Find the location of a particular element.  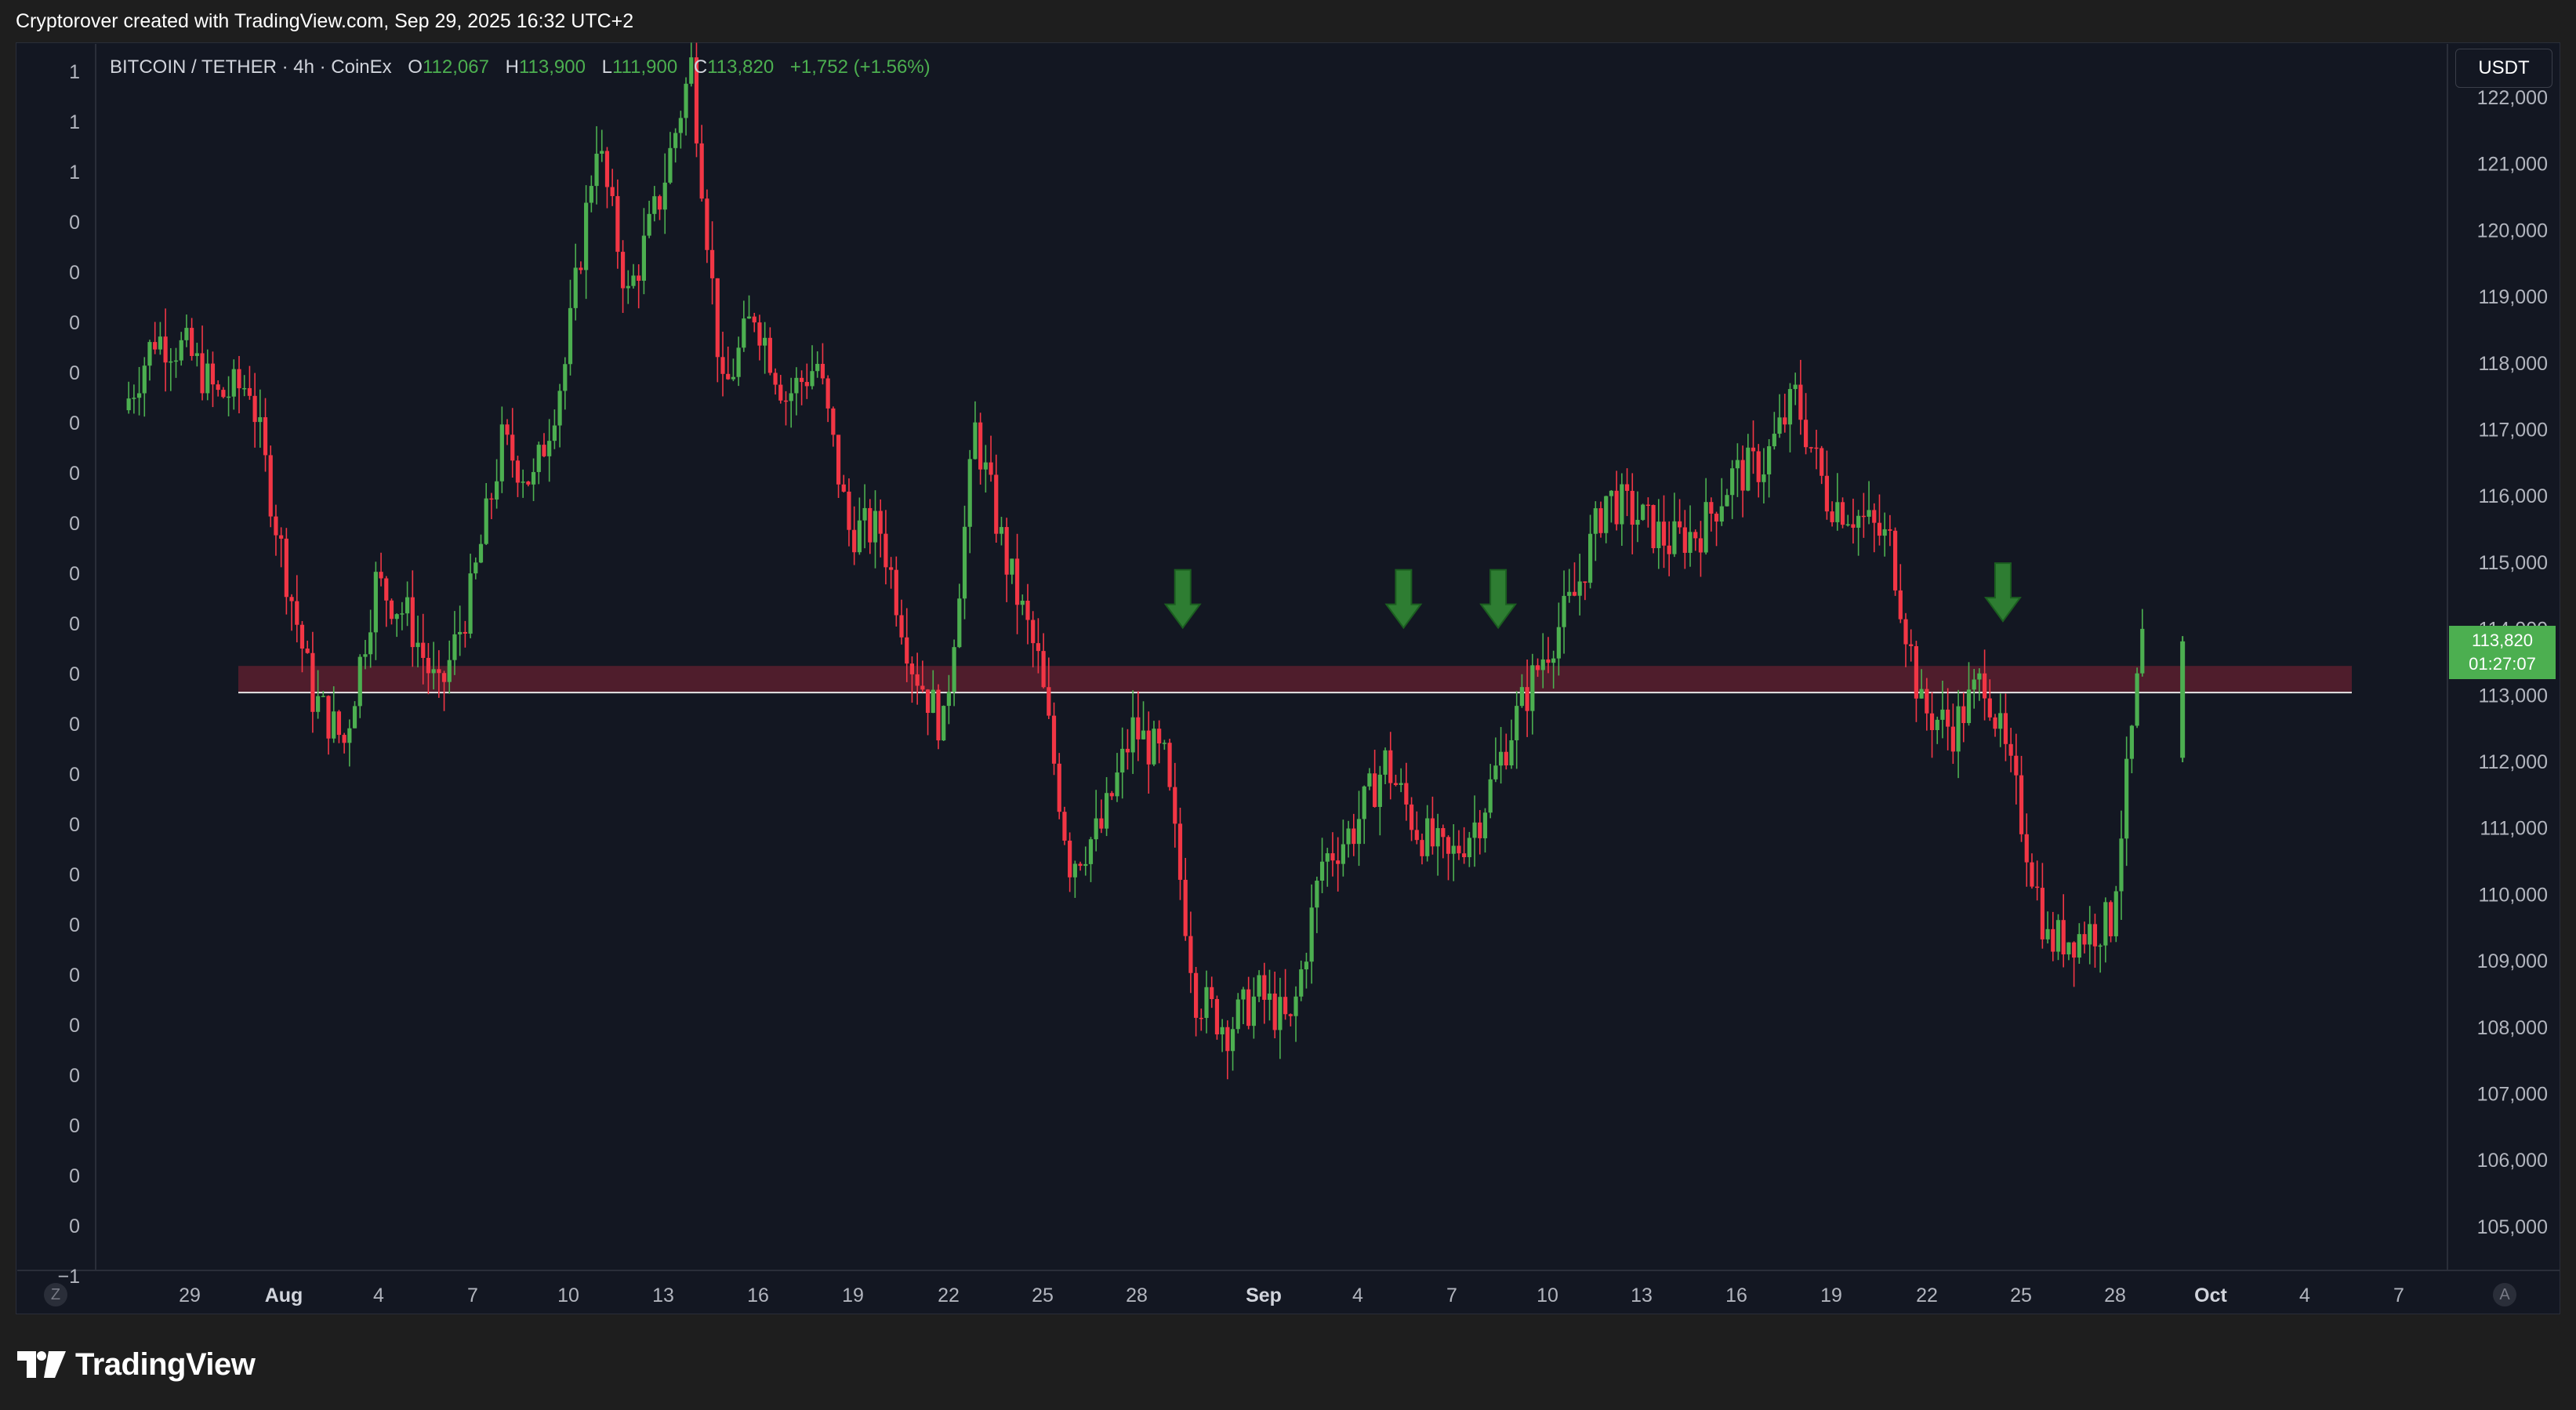

support-zone is located at coordinates (1295, 679).